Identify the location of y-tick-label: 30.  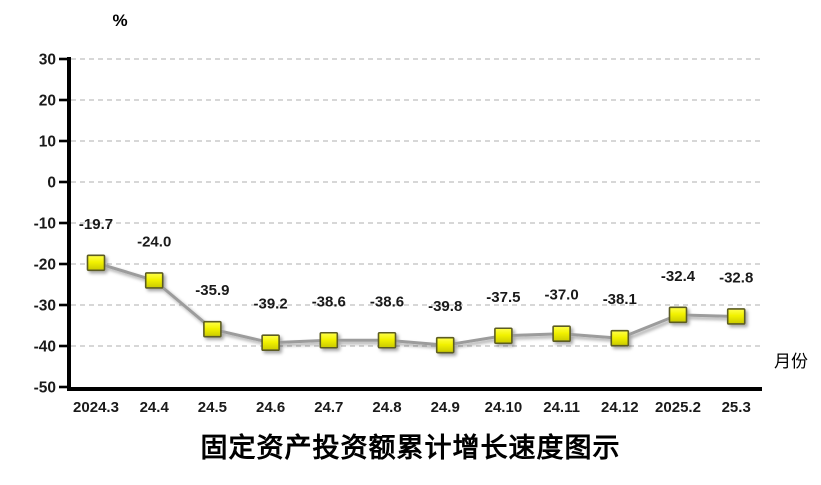
(47, 60).